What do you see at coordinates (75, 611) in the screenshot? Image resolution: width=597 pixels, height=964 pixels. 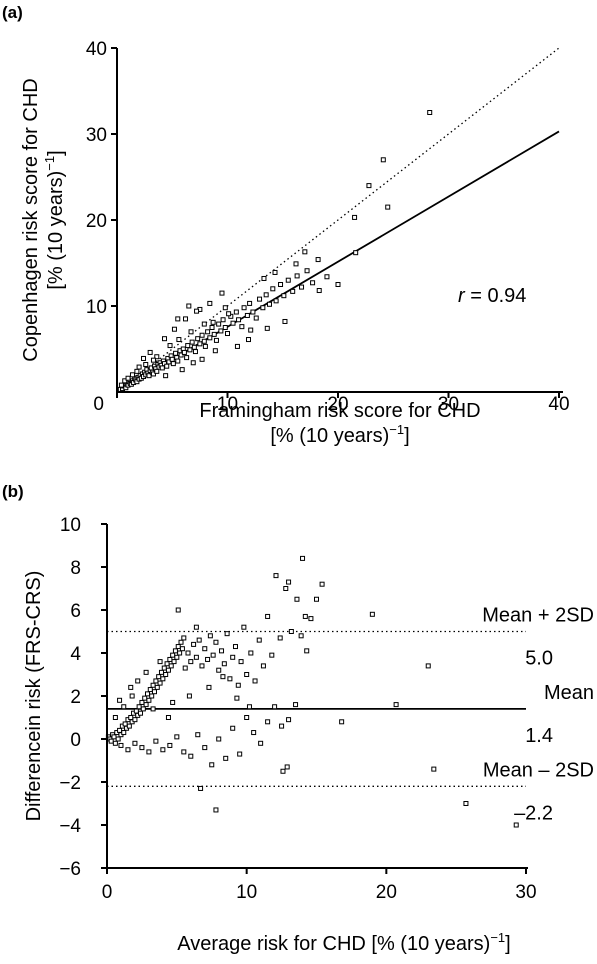 I see `y-tick-label: 6` at bounding box center [75, 611].